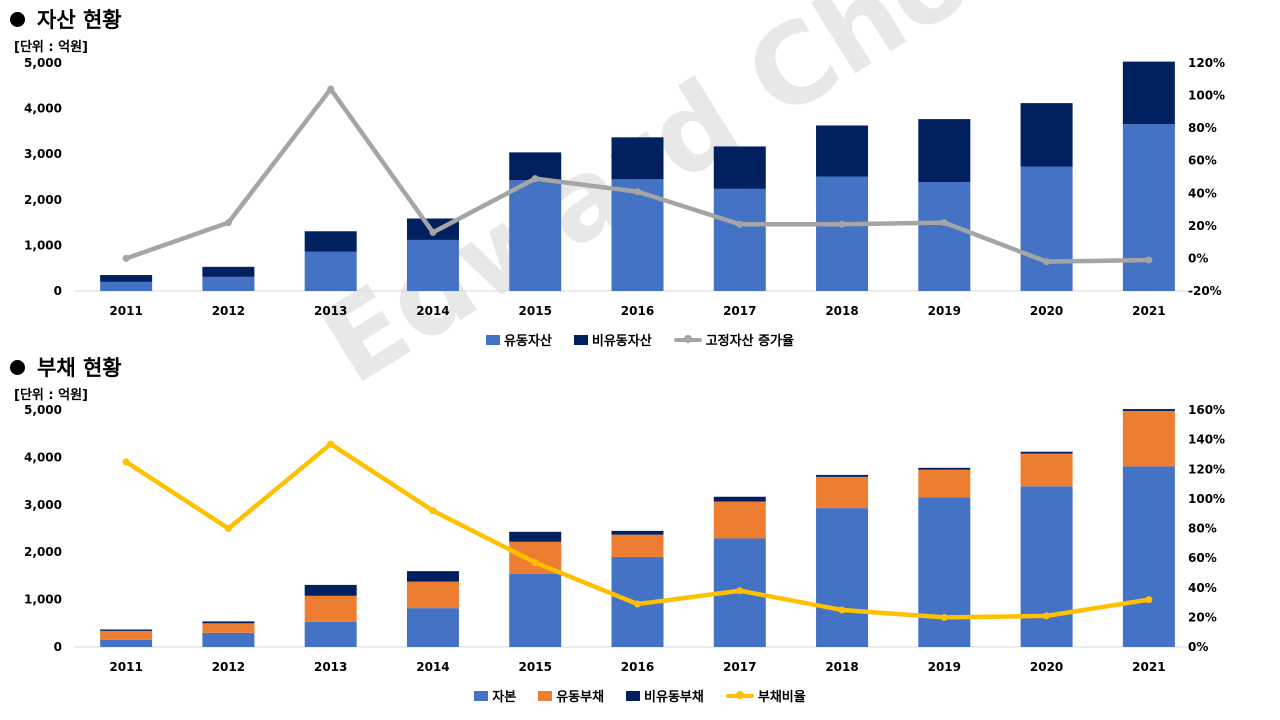  Describe the element at coordinates (621, 341) in the screenshot. I see `legend-label: 비유동자산` at that location.